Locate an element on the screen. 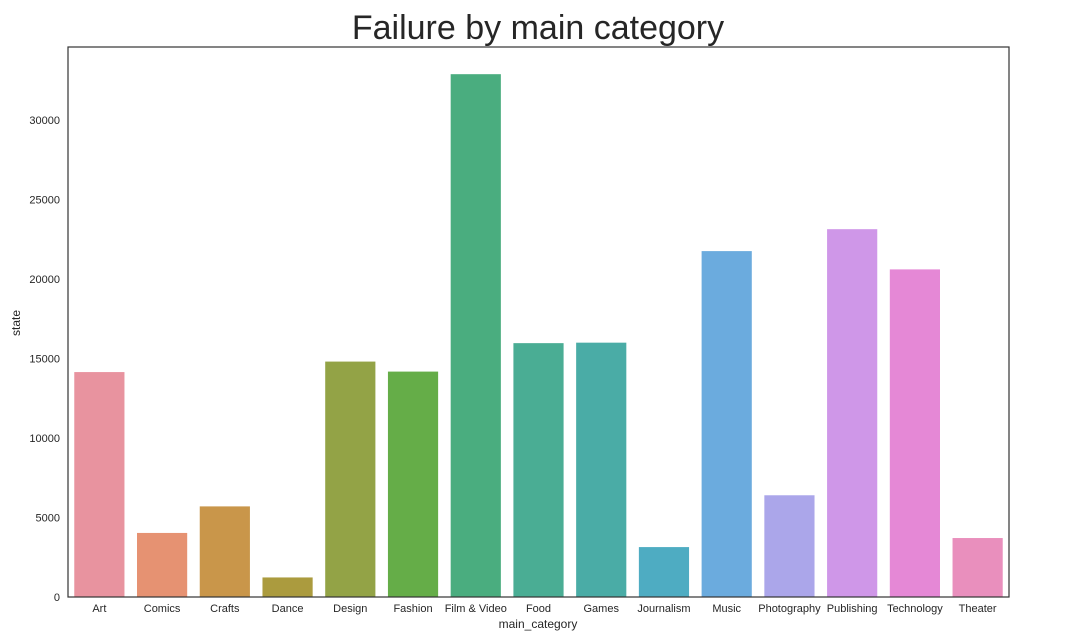  bar-publishing is located at coordinates (852, 413).